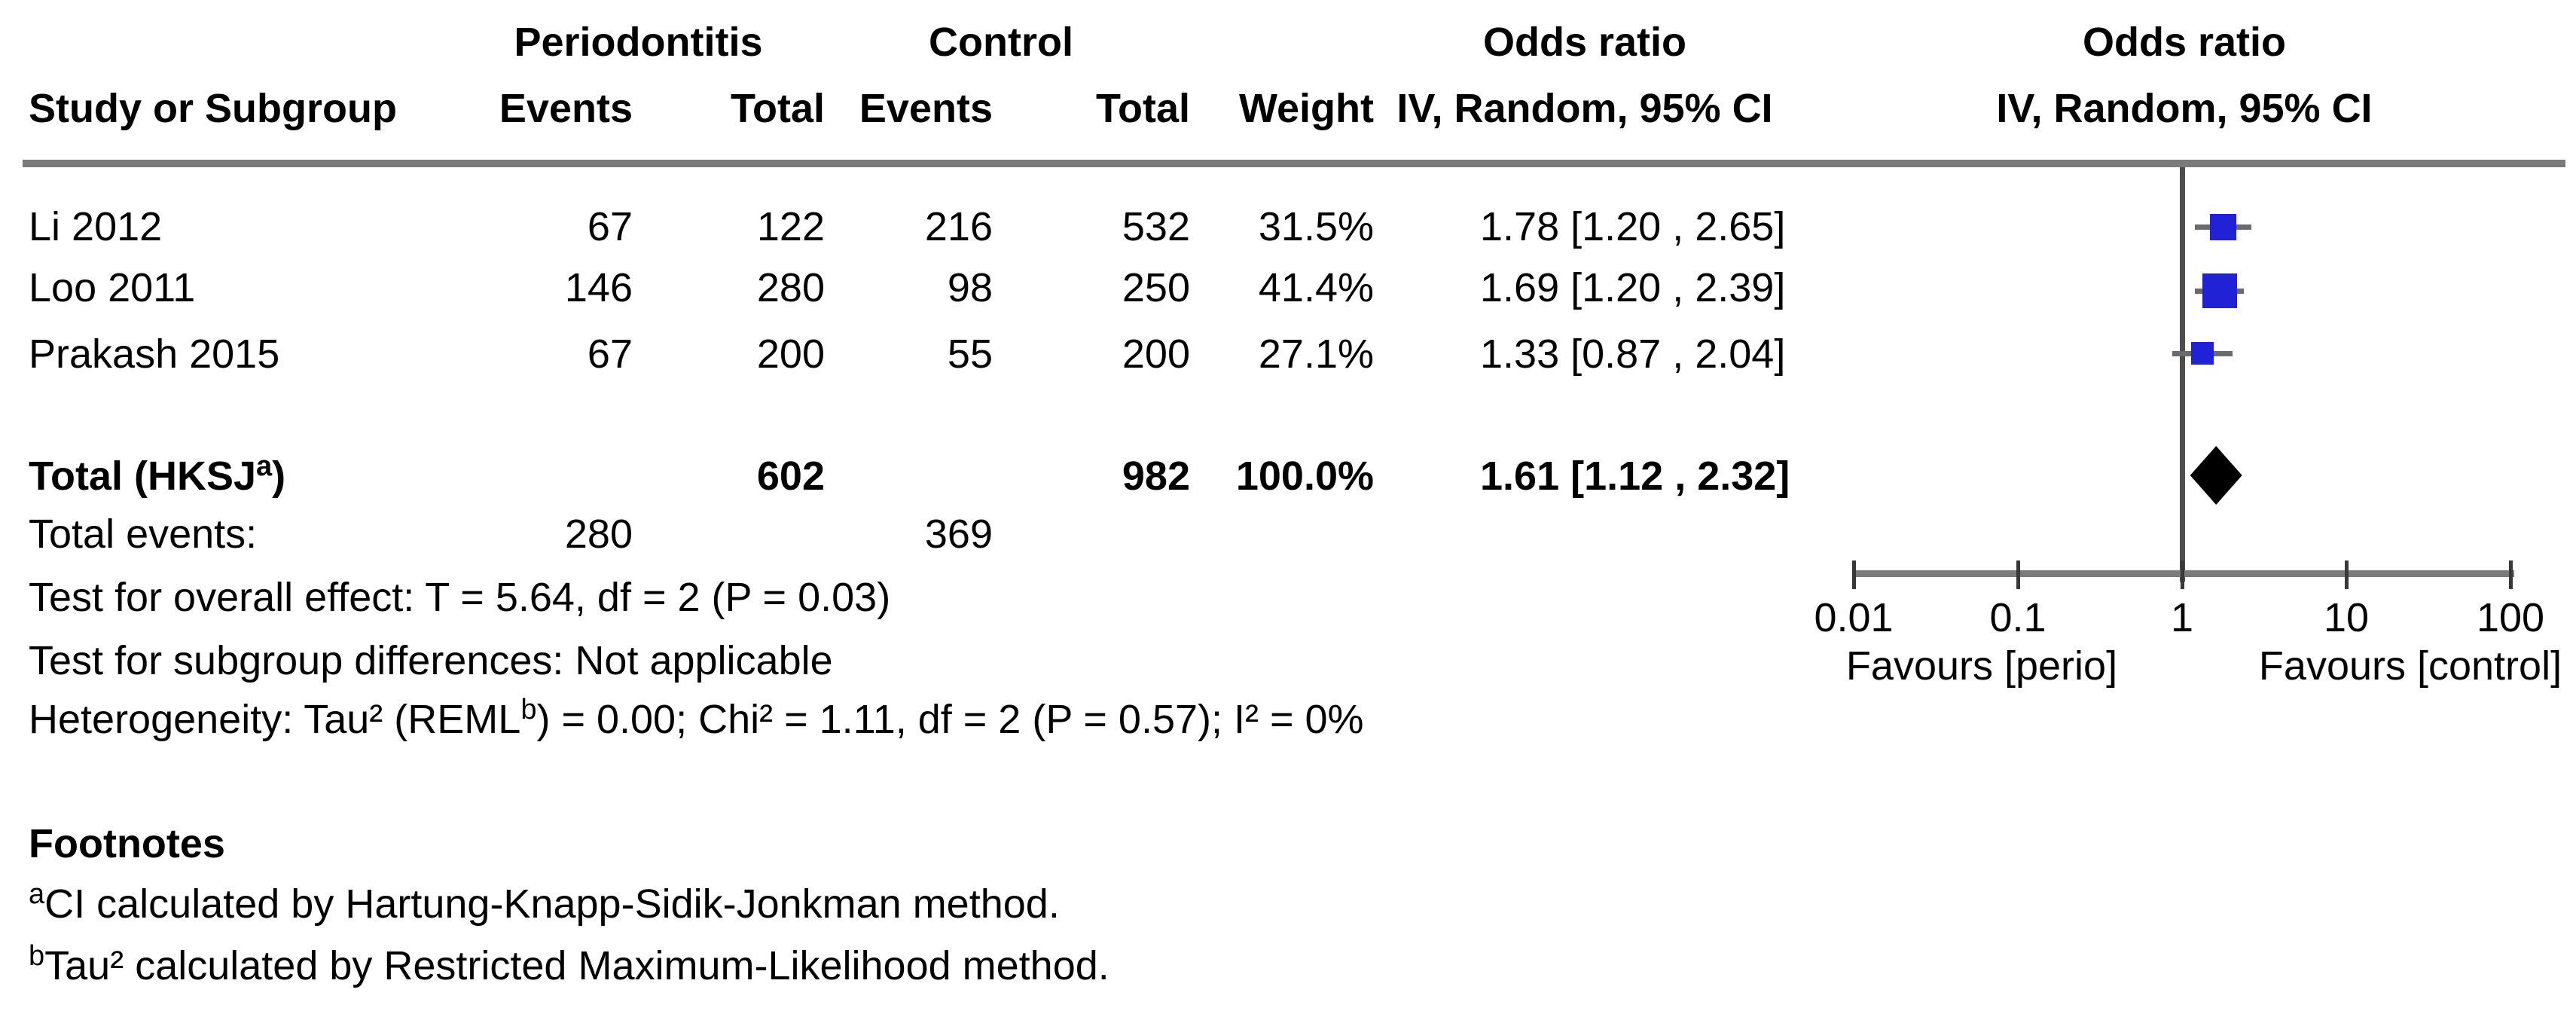 This screenshot has width=2576, height=1011. What do you see at coordinates (791, 354) in the screenshot?
I see `perio-total: 200` at bounding box center [791, 354].